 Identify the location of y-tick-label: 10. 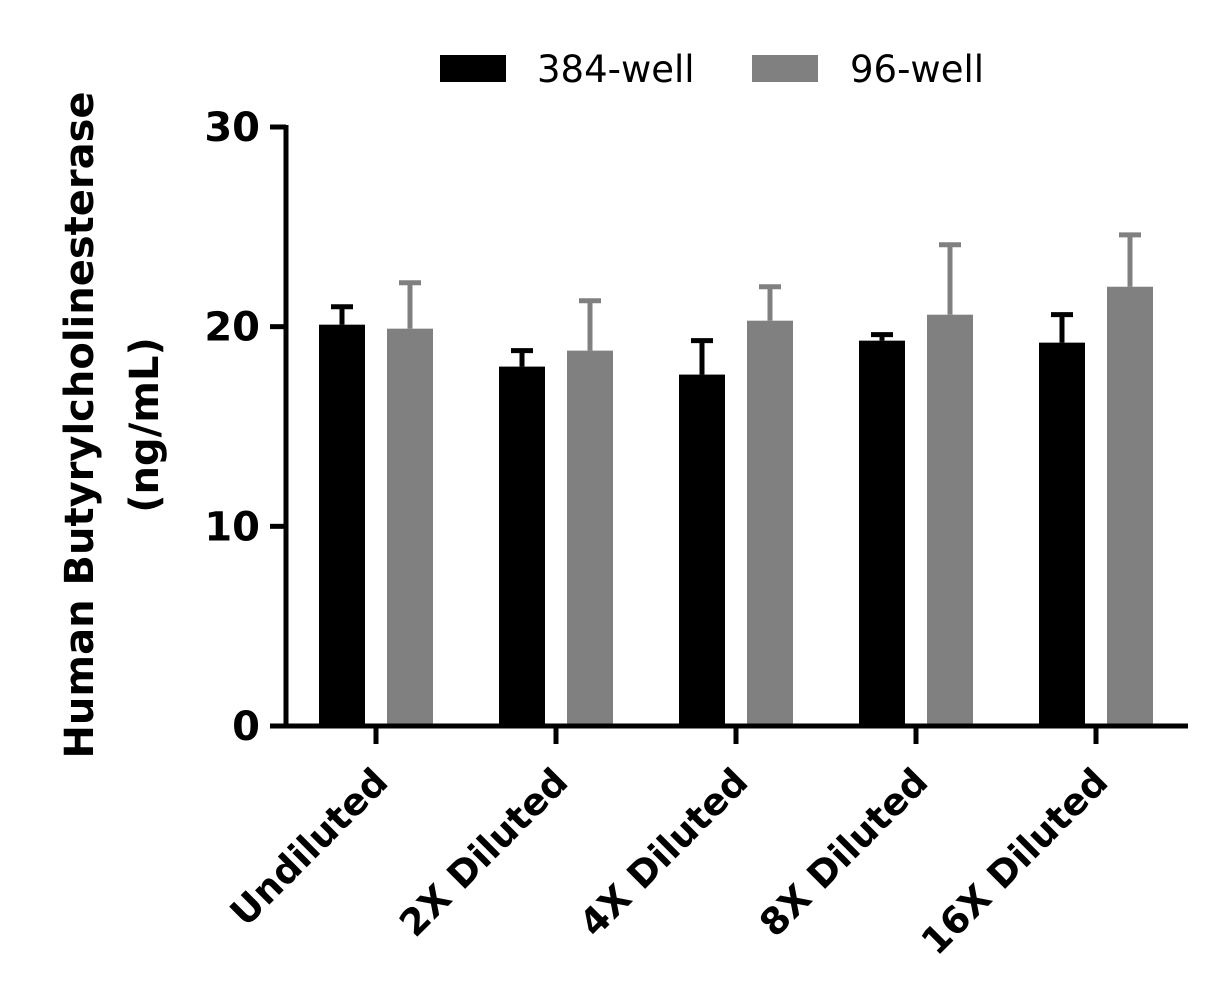
(232, 527).